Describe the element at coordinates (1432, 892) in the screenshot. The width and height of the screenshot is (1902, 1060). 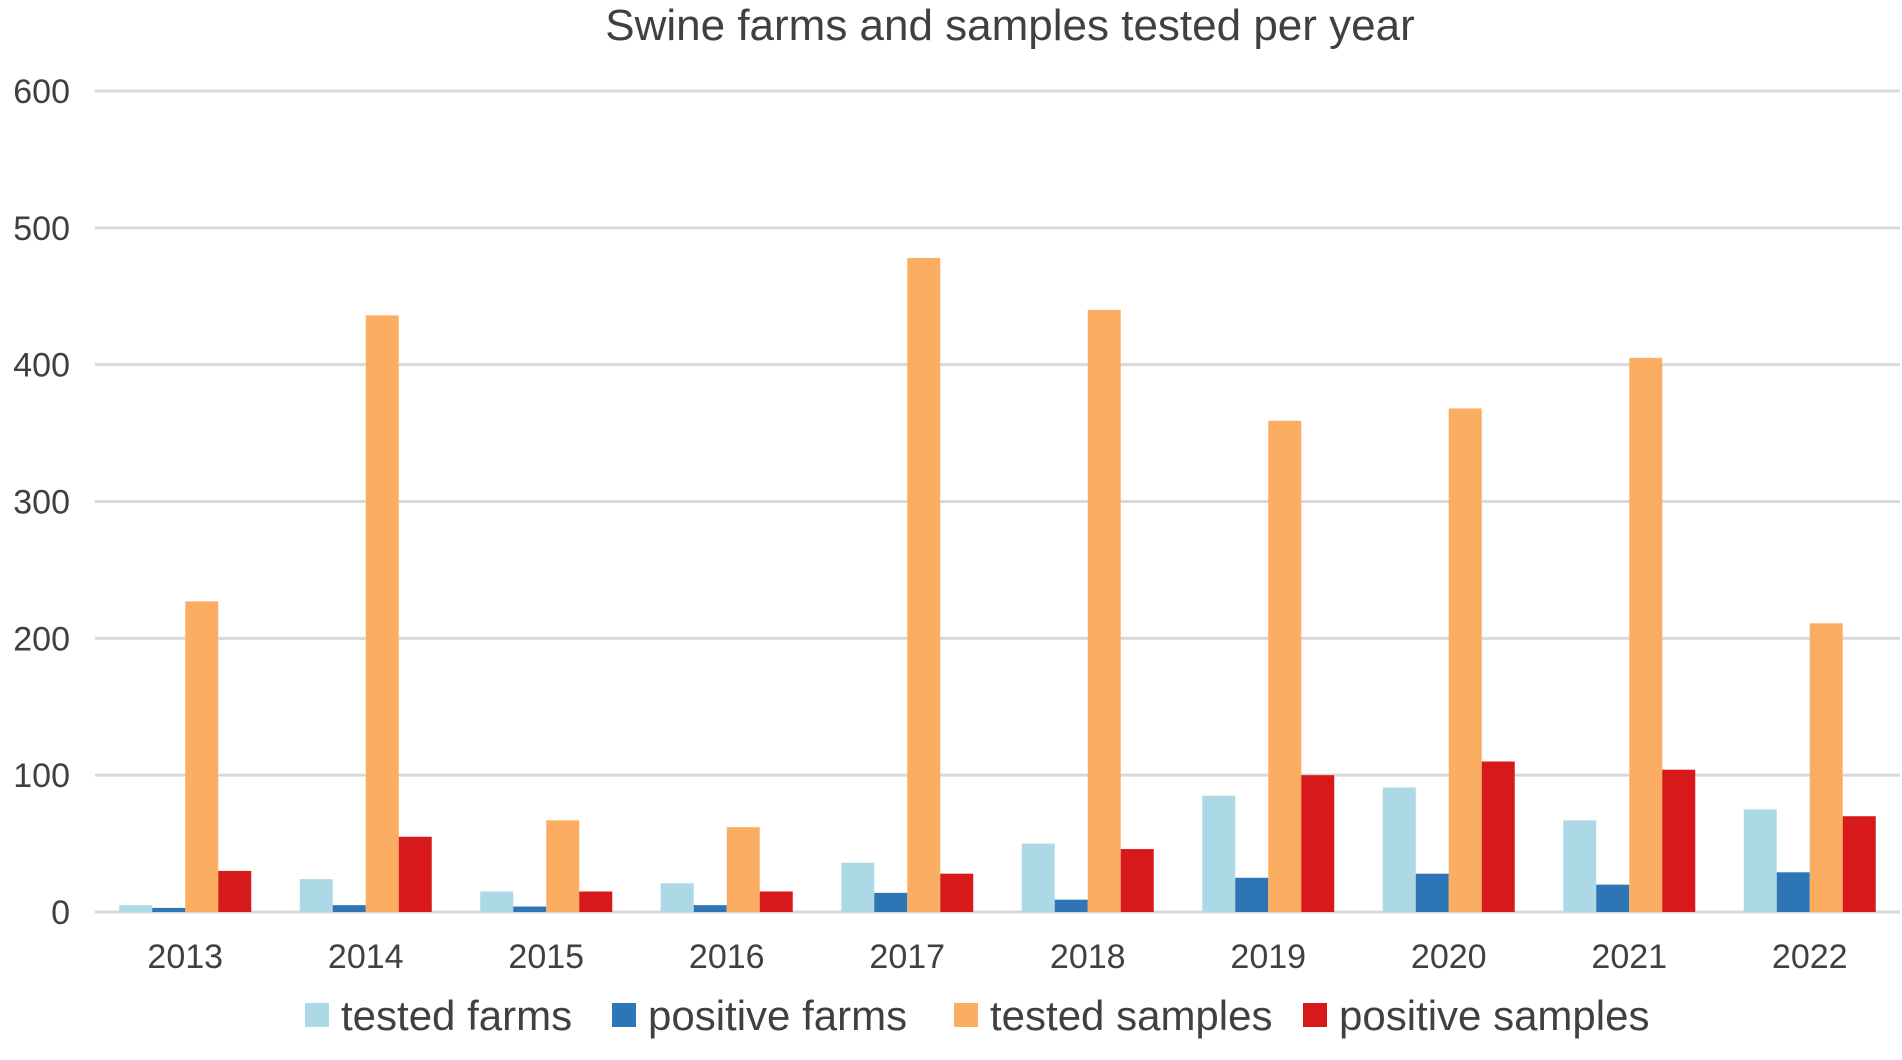
I see `bar-positive-farms-2020` at that location.